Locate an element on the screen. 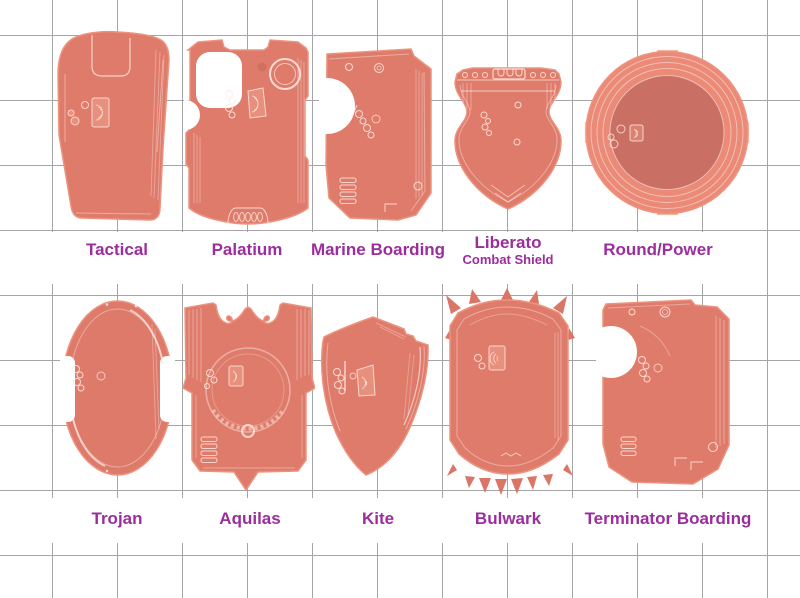  shield-graphic-round-power is located at coordinates (667, 132).